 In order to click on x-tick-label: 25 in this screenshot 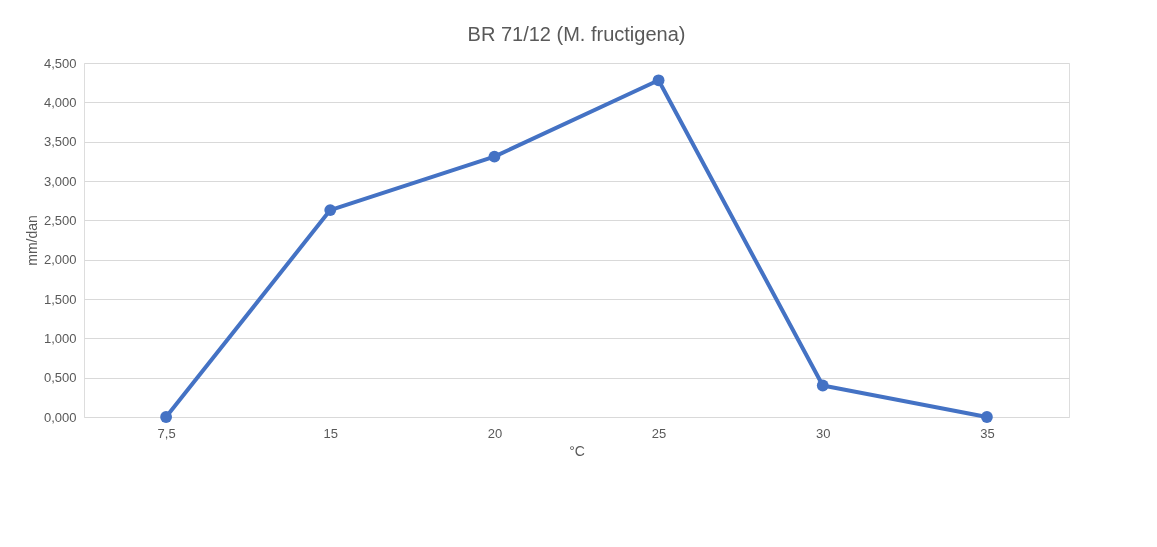, I will do `click(659, 433)`.